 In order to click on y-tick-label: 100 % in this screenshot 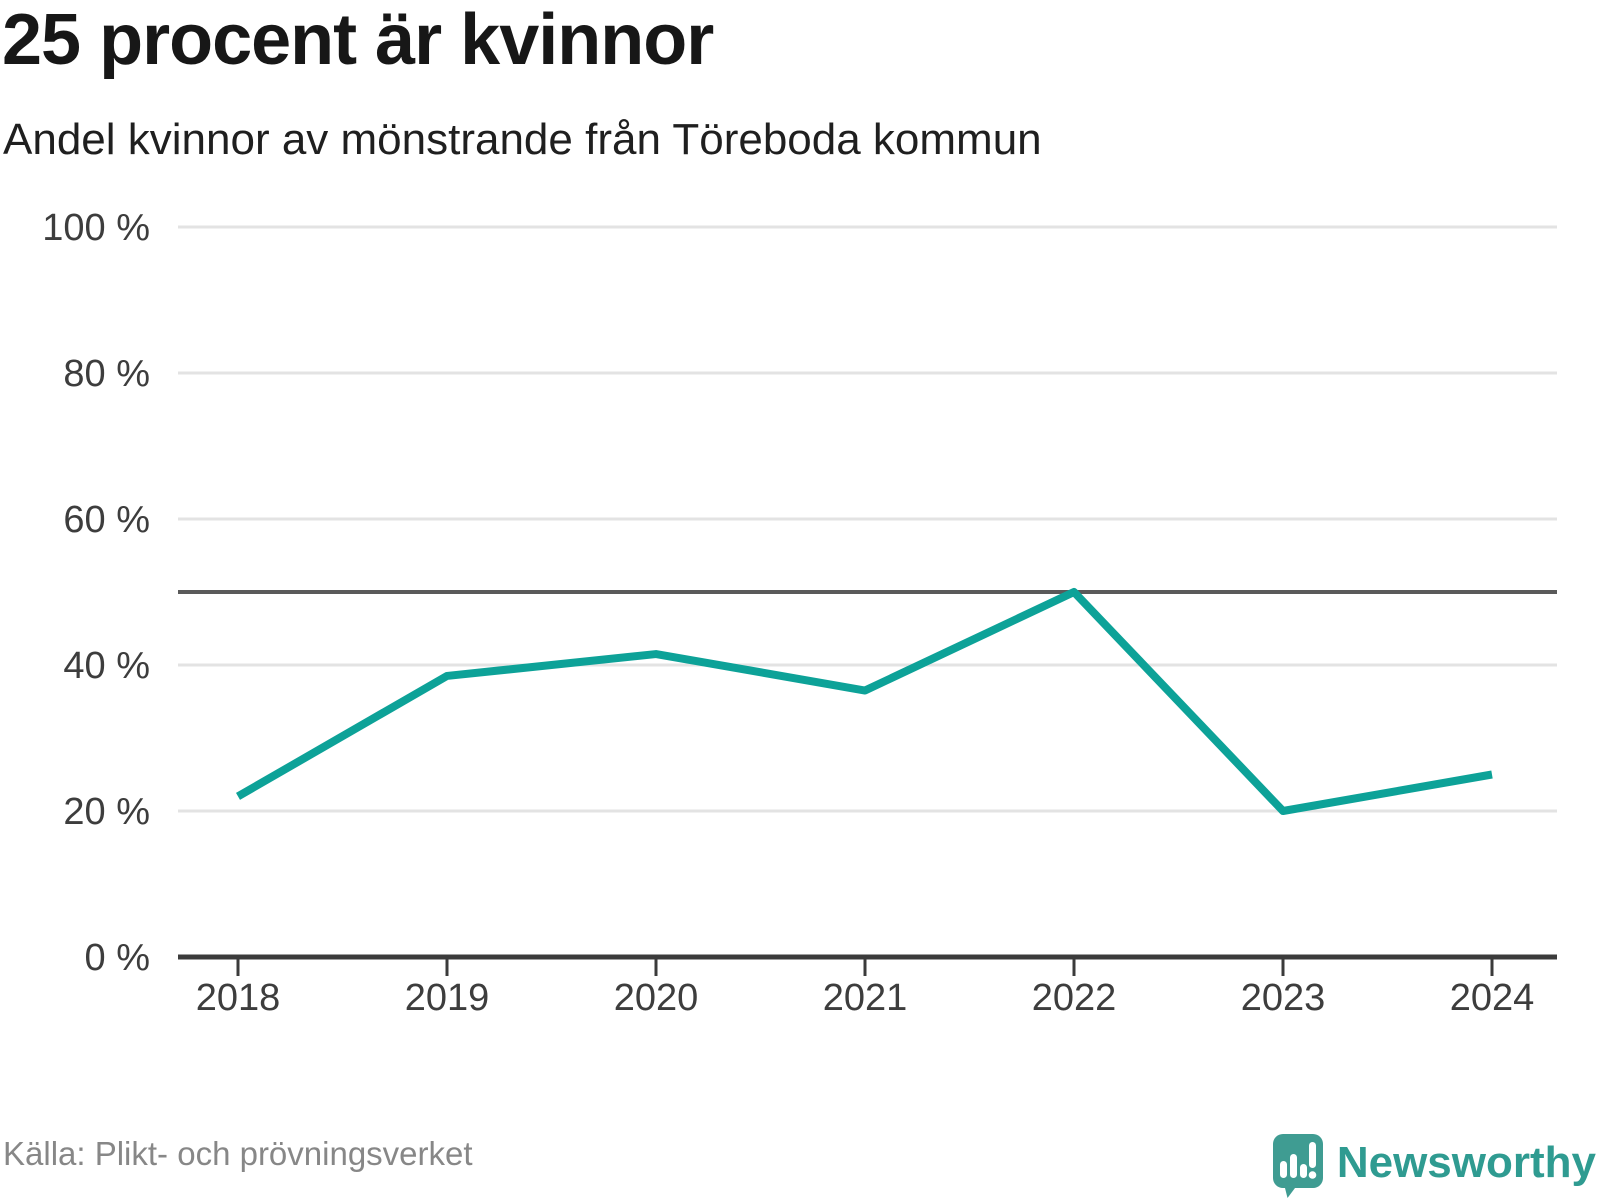, I will do `click(96, 228)`.